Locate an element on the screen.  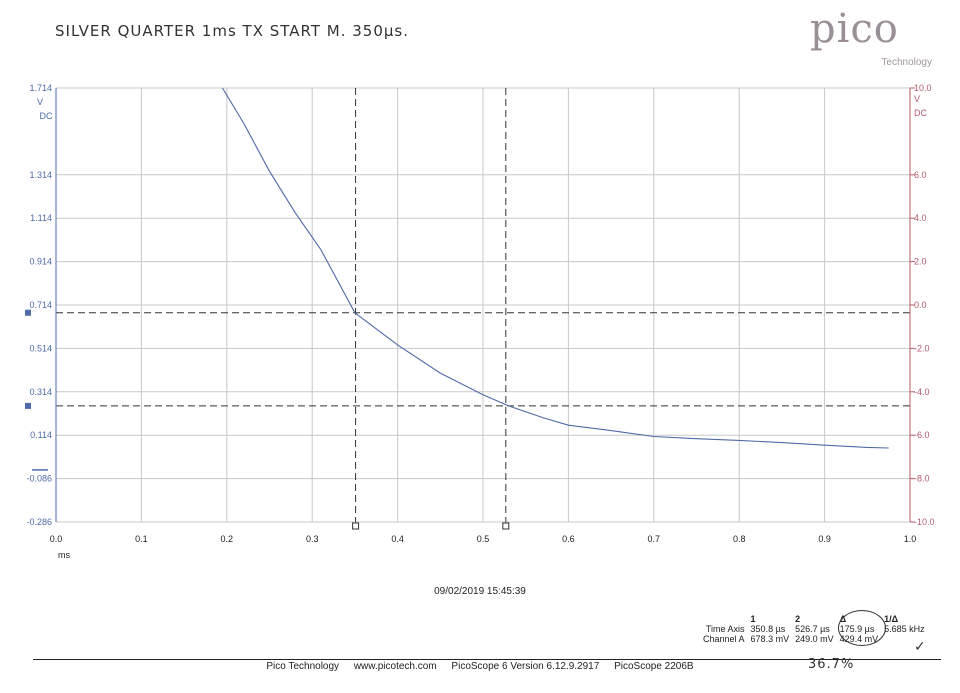
y-left-coupling: DC is located at coordinates (46, 116).